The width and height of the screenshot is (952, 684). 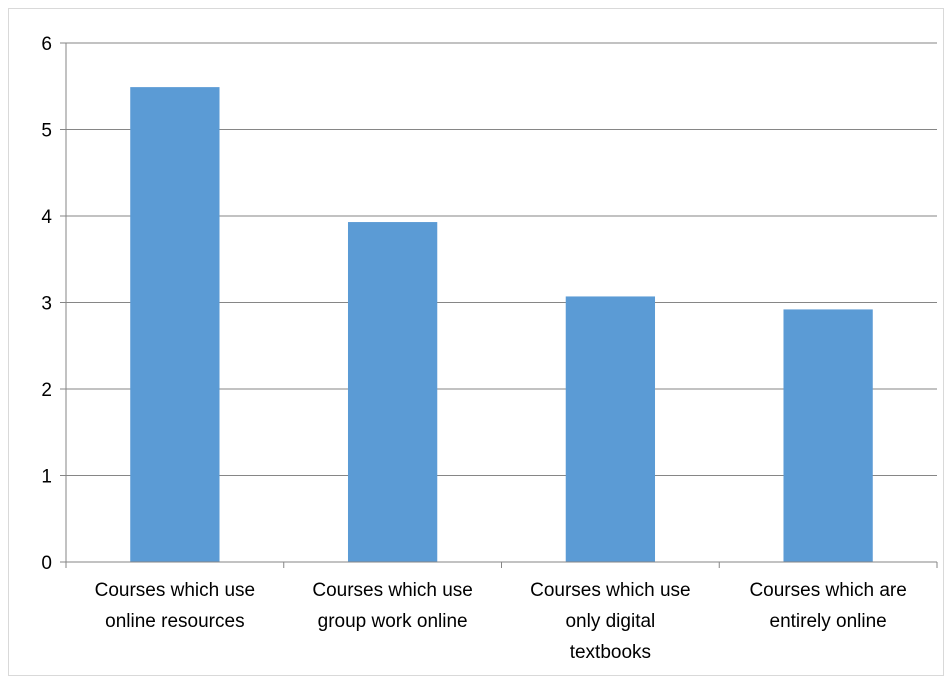 What do you see at coordinates (392, 606) in the screenshot?
I see `x-category-label: Courses which use group work online` at bounding box center [392, 606].